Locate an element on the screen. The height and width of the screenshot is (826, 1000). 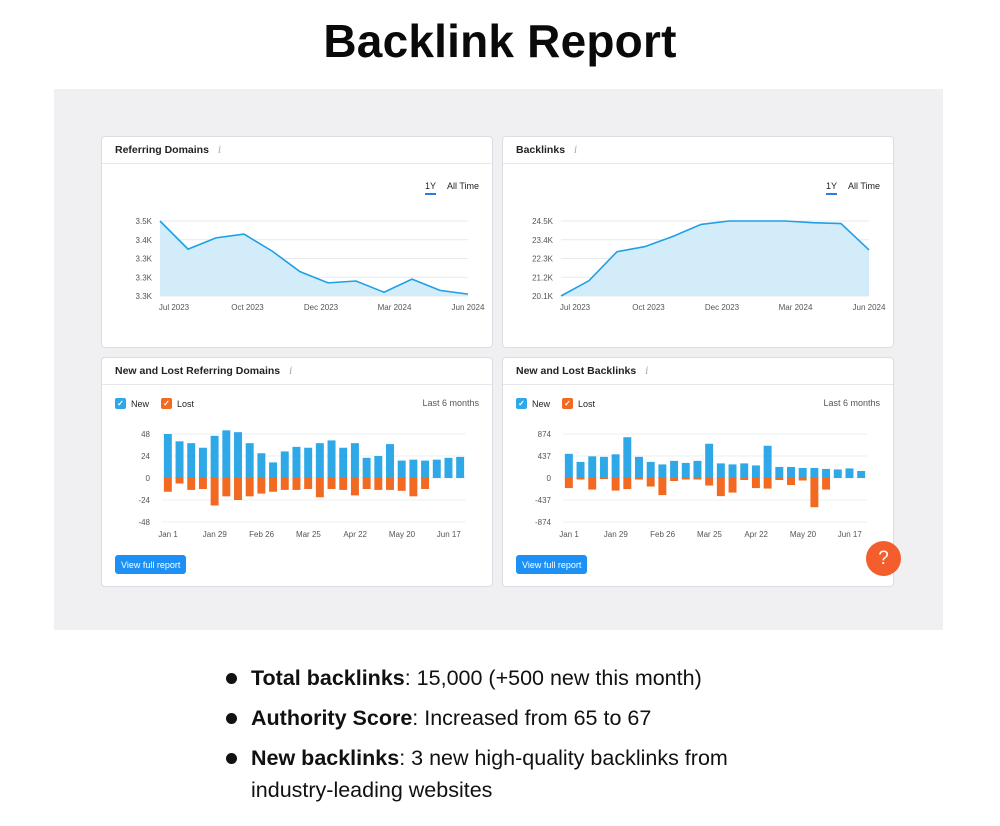
y-tick-label: 0 is located at coordinates (549, 478).